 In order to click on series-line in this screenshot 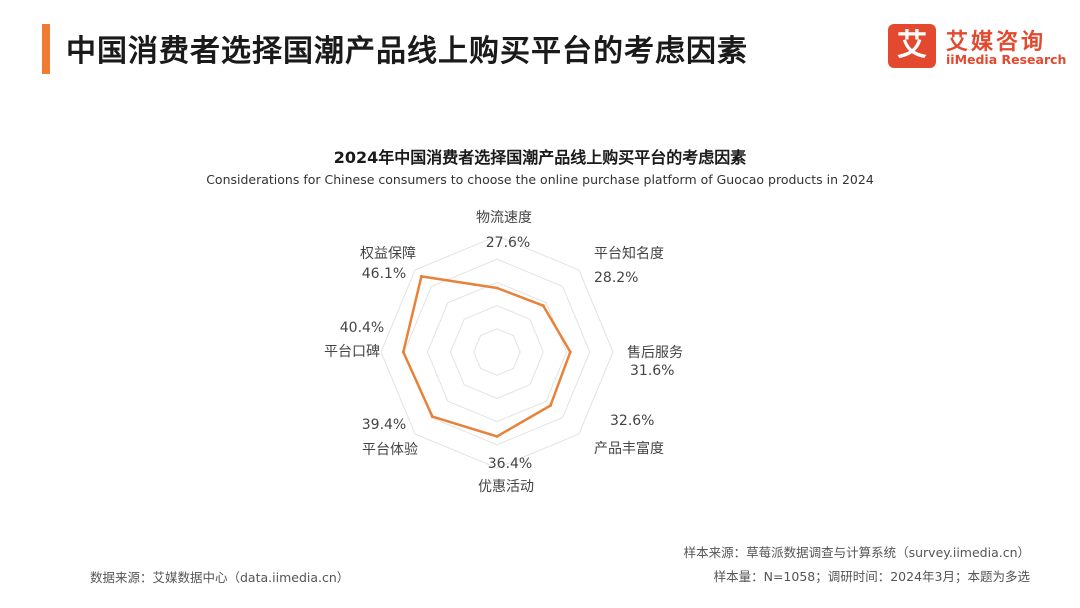, I will do `click(487, 356)`.